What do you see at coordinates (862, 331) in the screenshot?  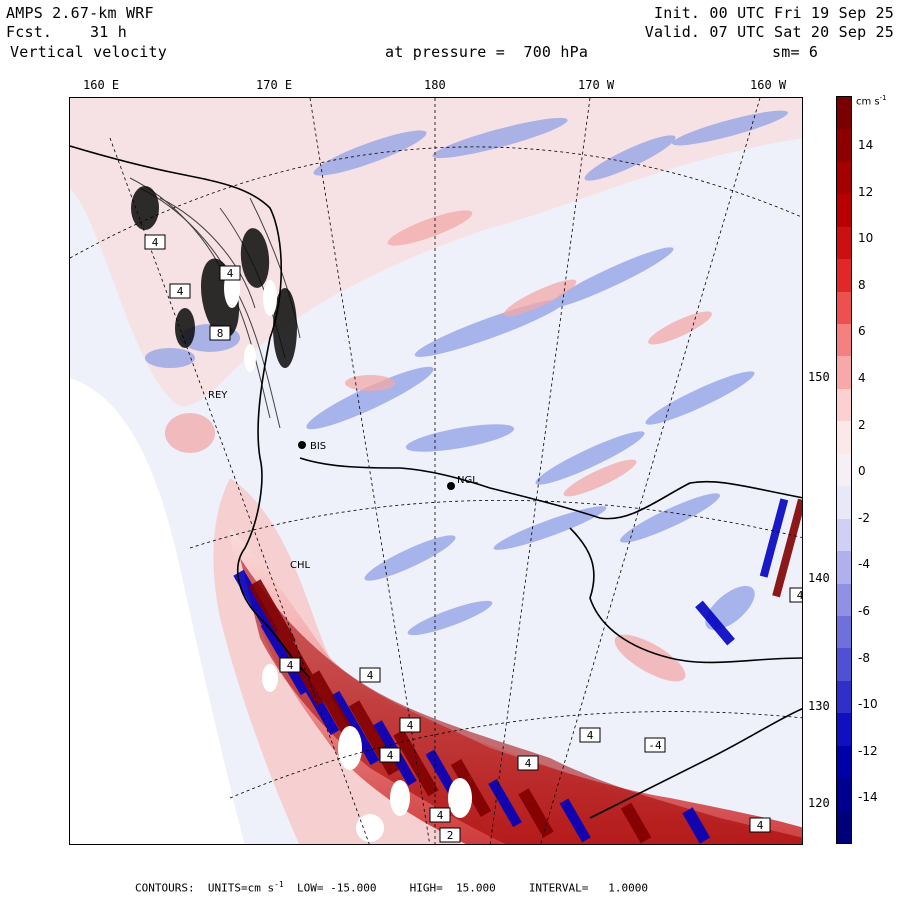 I see `colorbar-tick-label: 6` at bounding box center [862, 331].